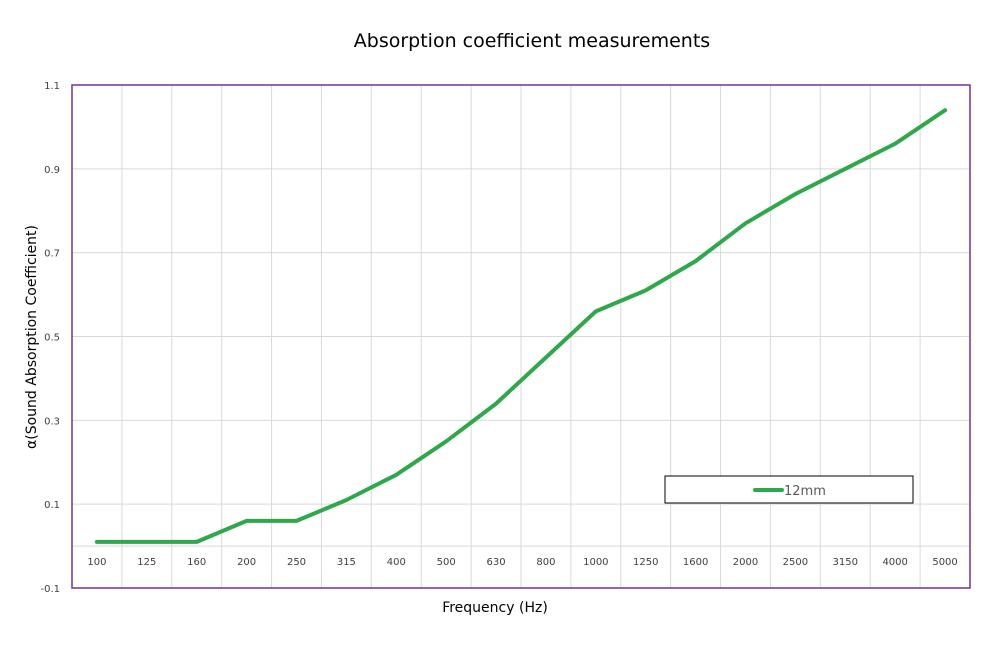  I want to click on x-tick-label: 4000, so click(894, 562).